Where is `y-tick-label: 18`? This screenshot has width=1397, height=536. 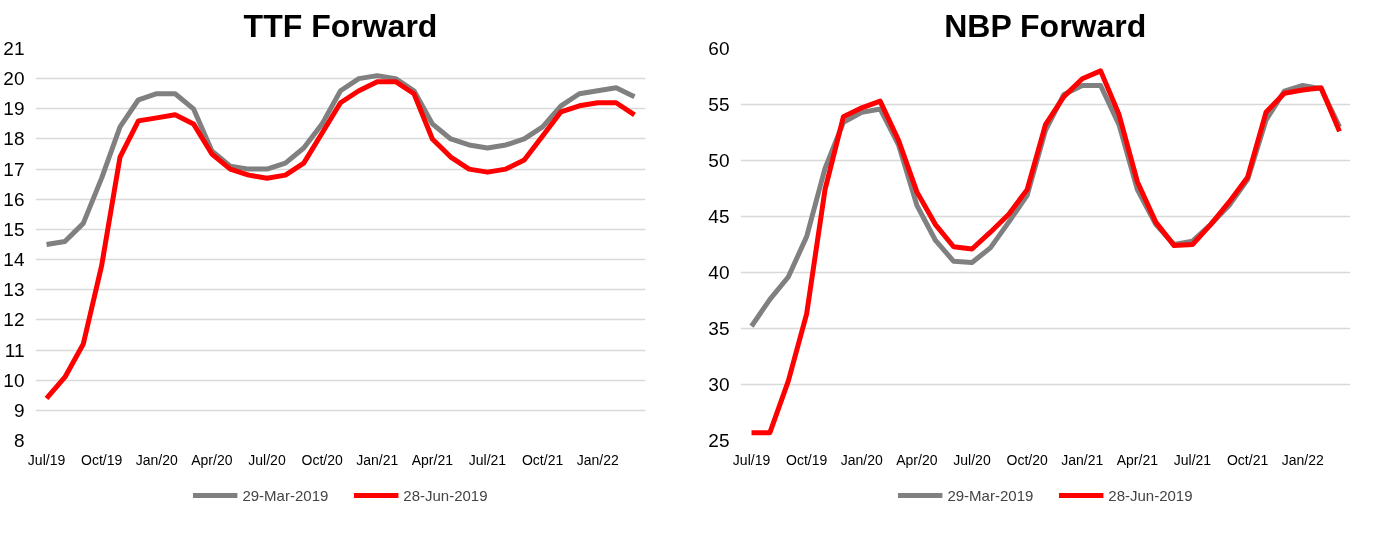
y-tick-label: 18 is located at coordinates (14, 139).